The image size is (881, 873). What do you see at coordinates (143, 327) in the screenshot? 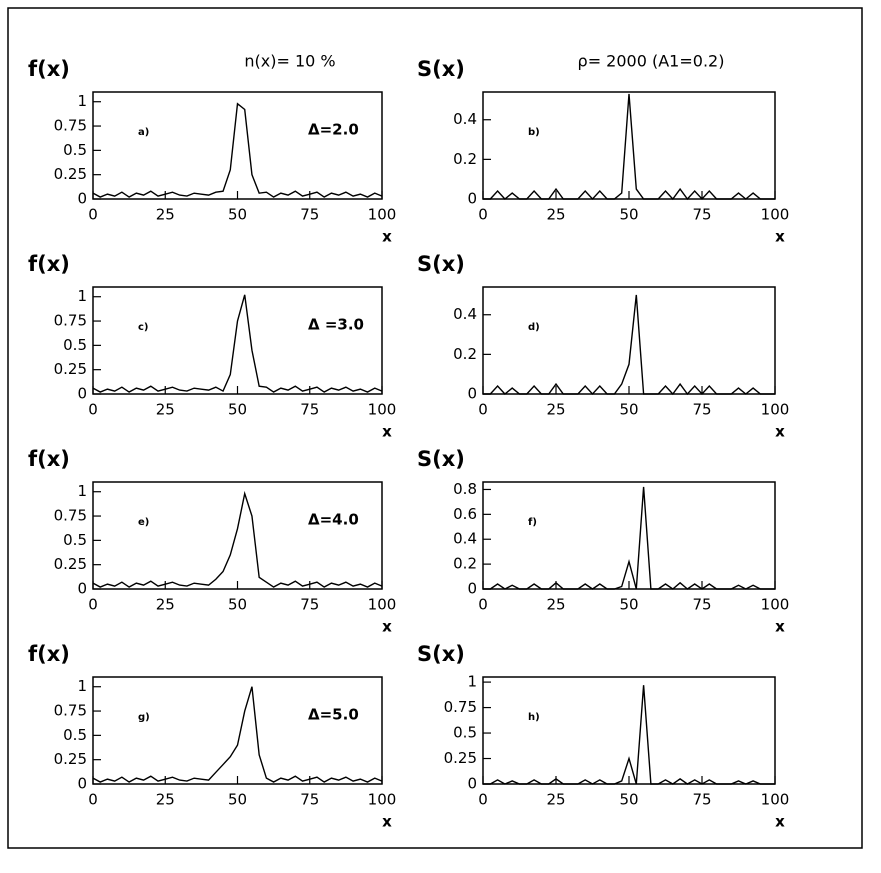
I see `panel-label: c)` at bounding box center [143, 327].